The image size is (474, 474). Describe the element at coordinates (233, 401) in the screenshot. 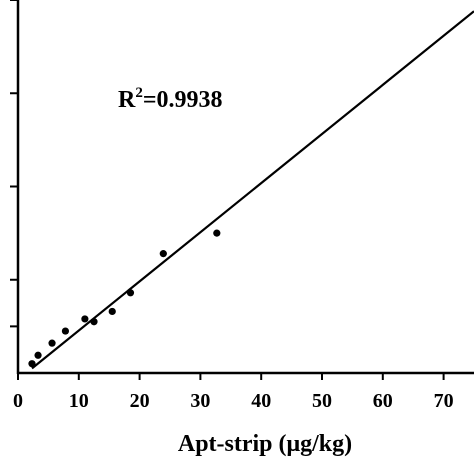

I see `x-tick-labels: 0 10 20 30 40 50 60 70` at that location.